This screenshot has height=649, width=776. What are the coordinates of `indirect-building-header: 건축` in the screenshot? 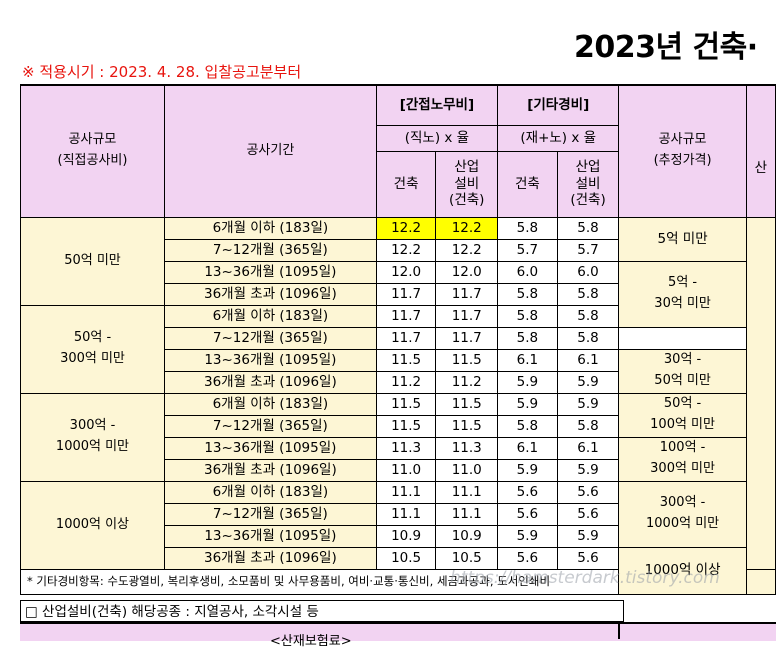 It's located at (406, 184).